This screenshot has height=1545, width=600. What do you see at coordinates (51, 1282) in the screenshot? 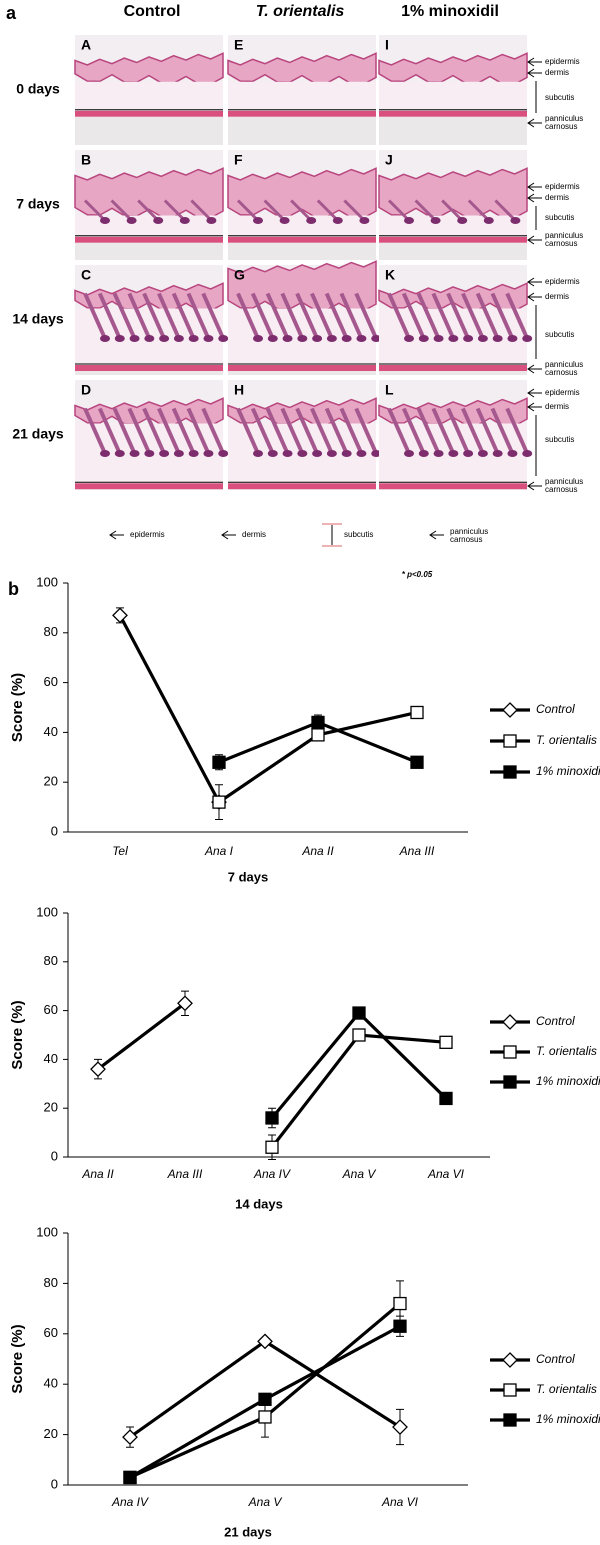
I see `y-tick-label: 80` at bounding box center [51, 1282].